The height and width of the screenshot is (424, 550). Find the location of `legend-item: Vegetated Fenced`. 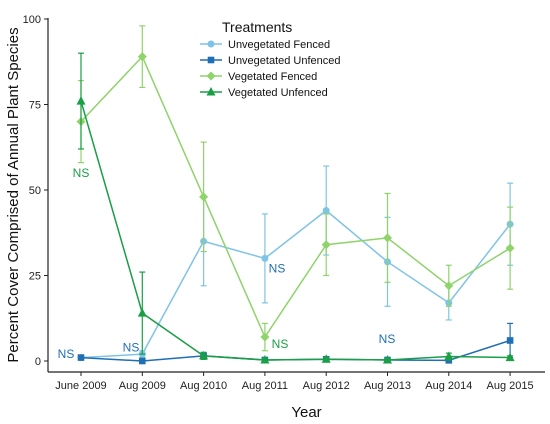

legend-item: Vegetated Fenced is located at coordinates (258, 77).